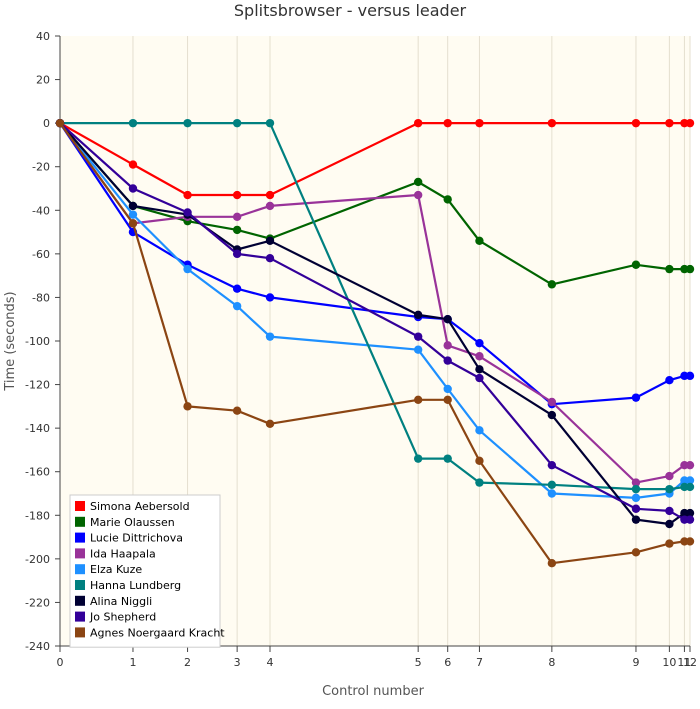 The image size is (700, 709). I want to click on legend-label: Simona Aebersold, so click(140, 506).